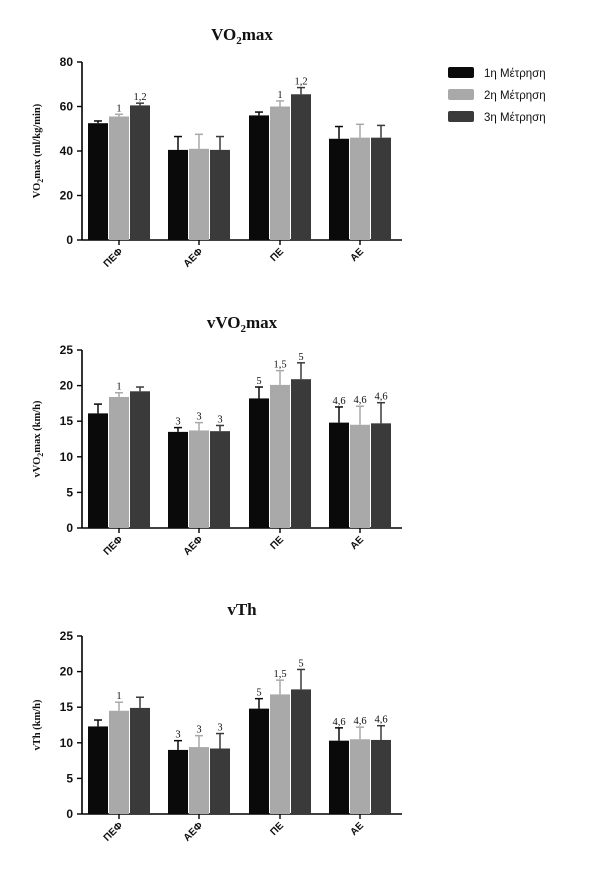  What do you see at coordinates (515, 74) in the screenshot?
I see `legend-label: 1η Μέτρηση` at bounding box center [515, 74].